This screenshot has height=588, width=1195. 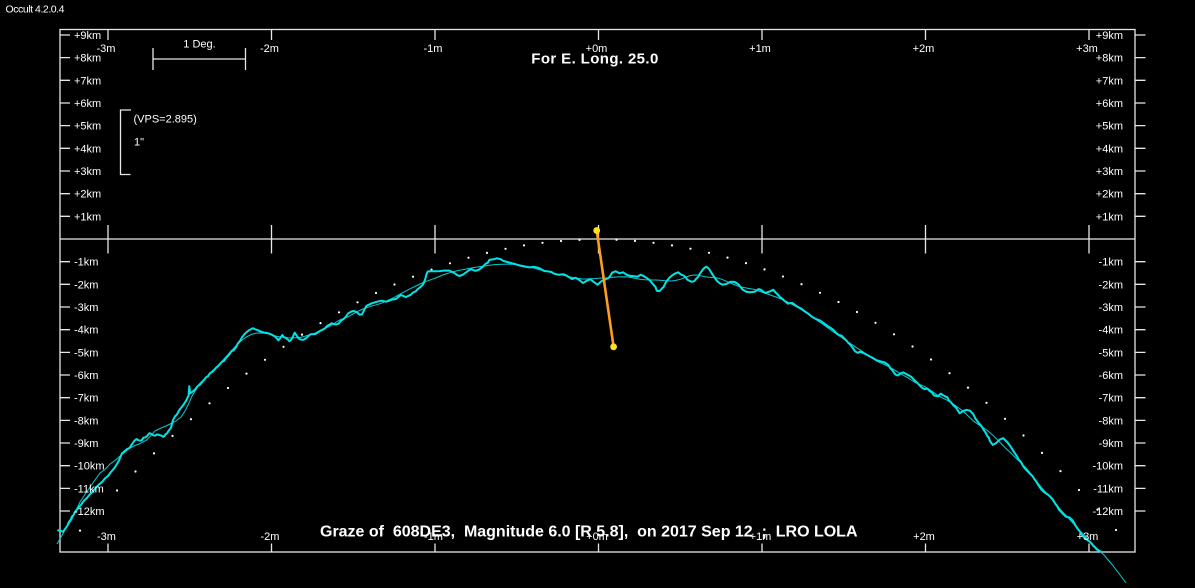 What do you see at coordinates (35, 9) in the screenshot?
I see `svg-text: Occult 4.2.0.4` at bounding box center [35, 9].